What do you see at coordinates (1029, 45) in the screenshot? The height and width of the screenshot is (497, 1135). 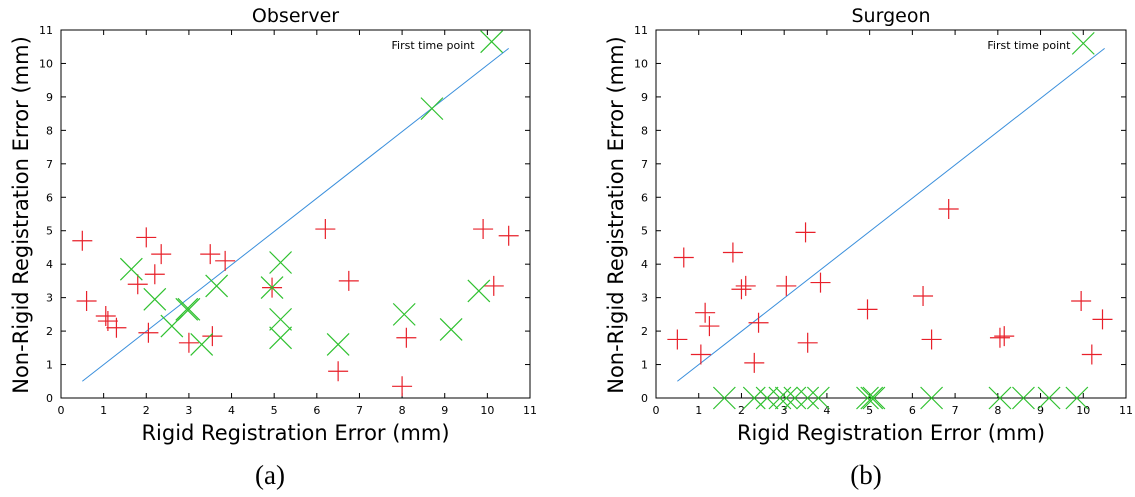 I see `annotation-label: First time point` at bounding box center [1029, 45].